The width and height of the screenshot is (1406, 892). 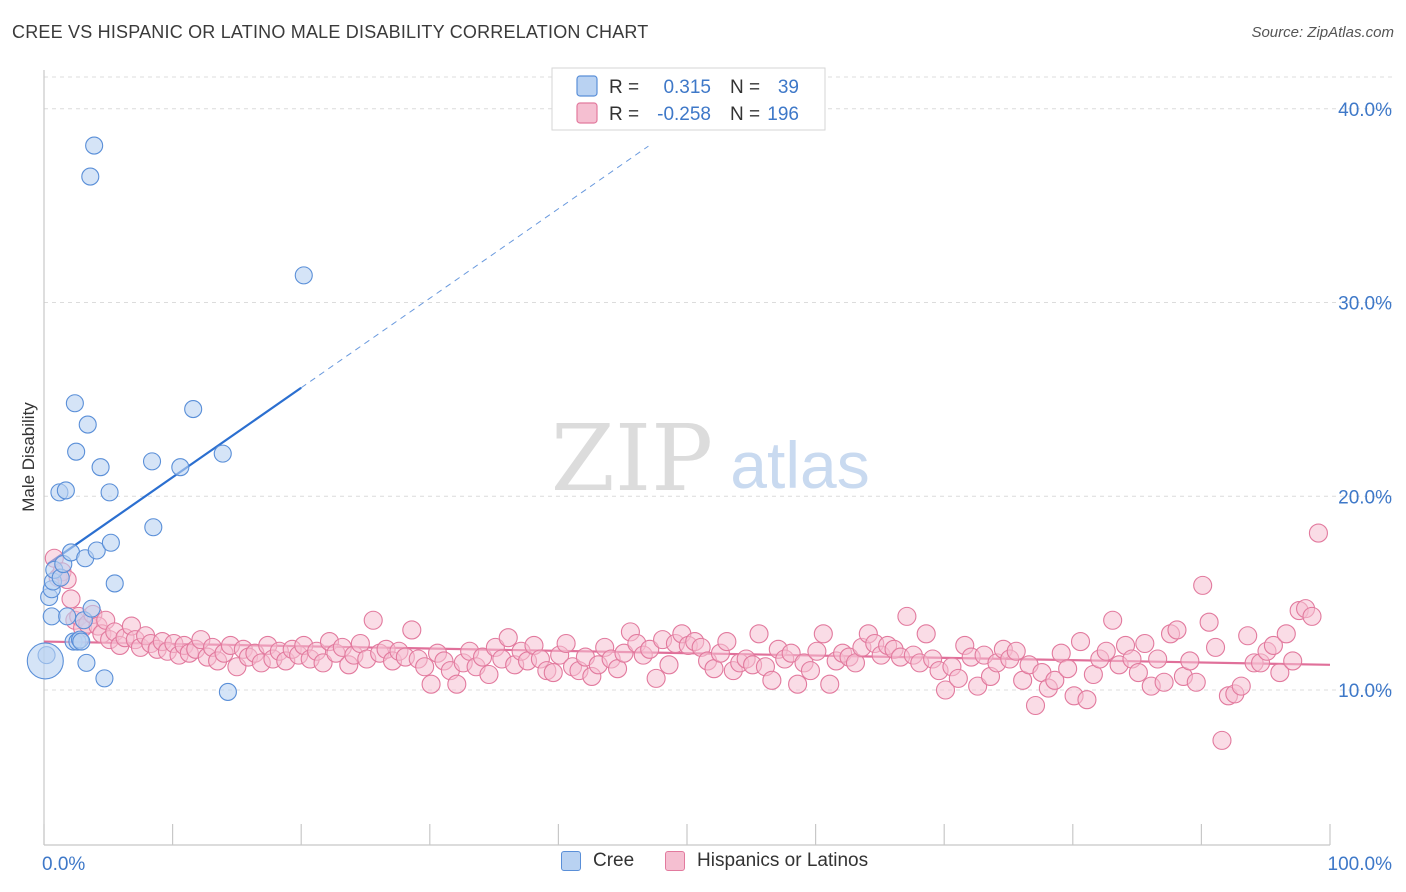 What do you see at coordinates (63, 864) in the screenshot?
I see `x-tick-label: 0.0%` at bounding box center [63, 864].